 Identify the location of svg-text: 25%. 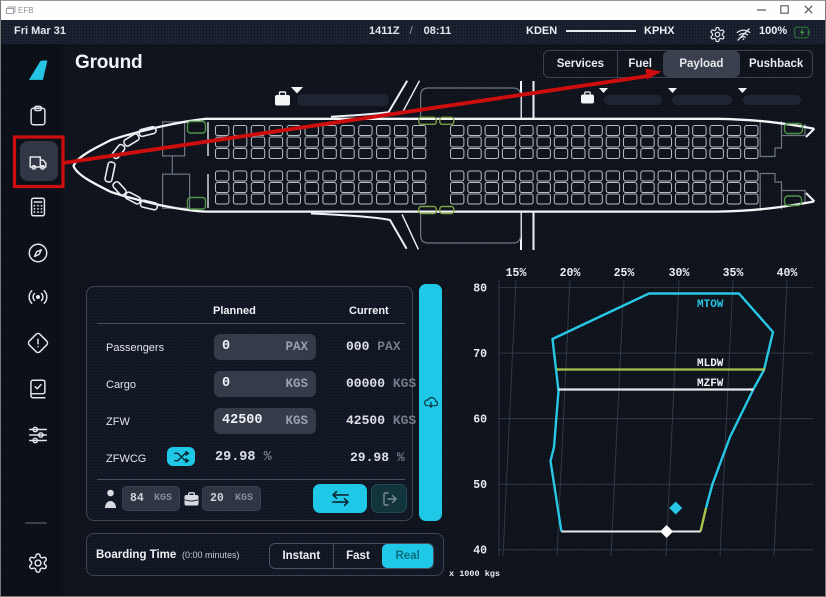
(624, 273).